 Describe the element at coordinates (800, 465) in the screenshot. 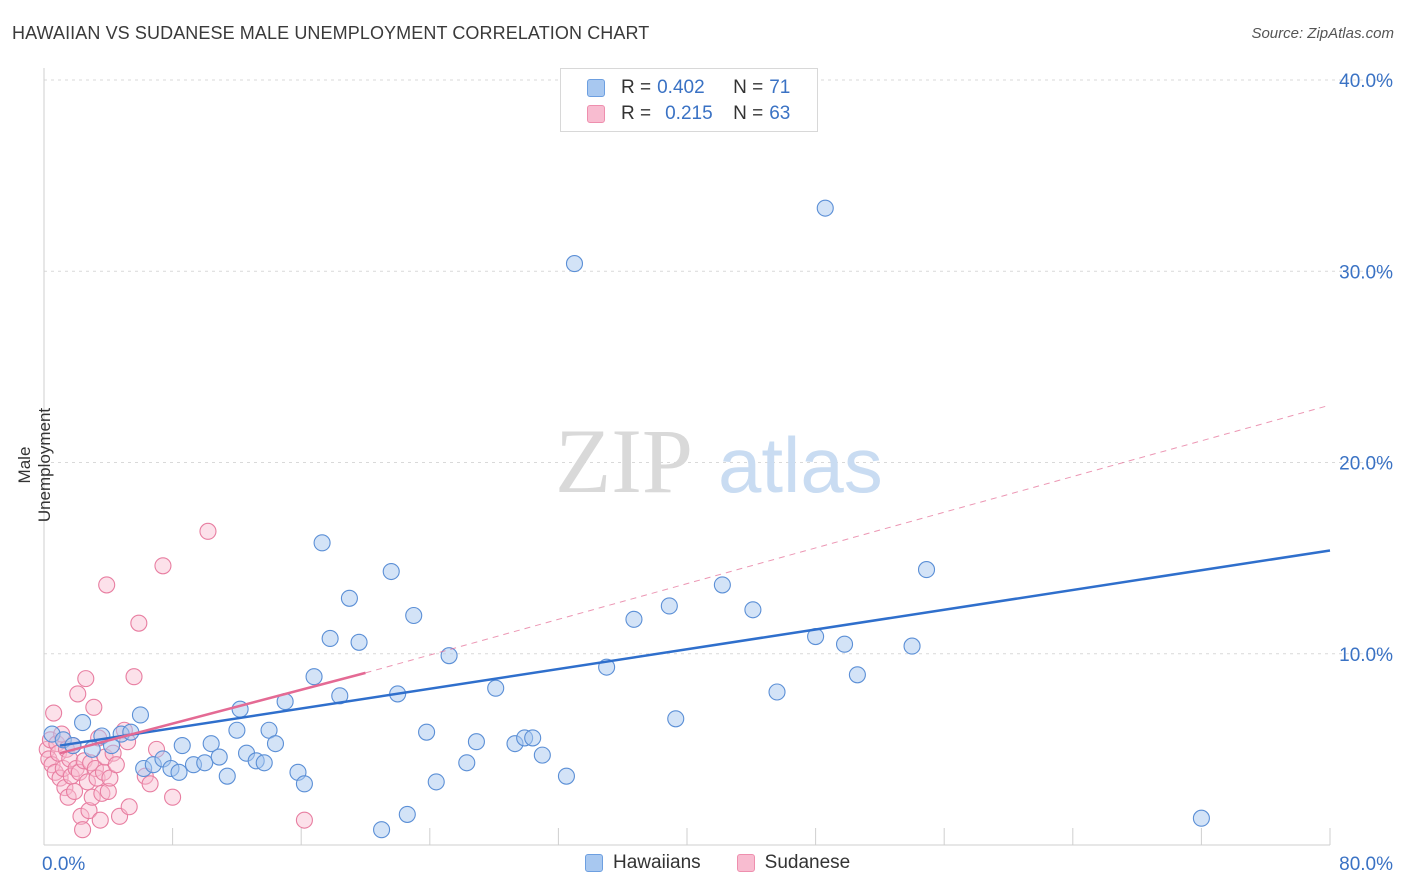

I see `watermark-atlas: atlas` at that location.